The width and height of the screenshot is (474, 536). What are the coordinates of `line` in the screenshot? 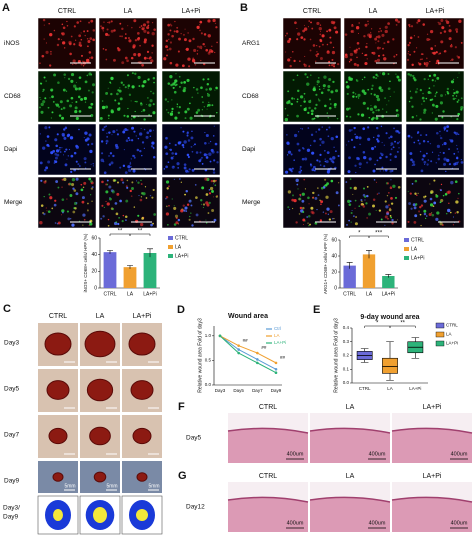 It's located at (248, 349).